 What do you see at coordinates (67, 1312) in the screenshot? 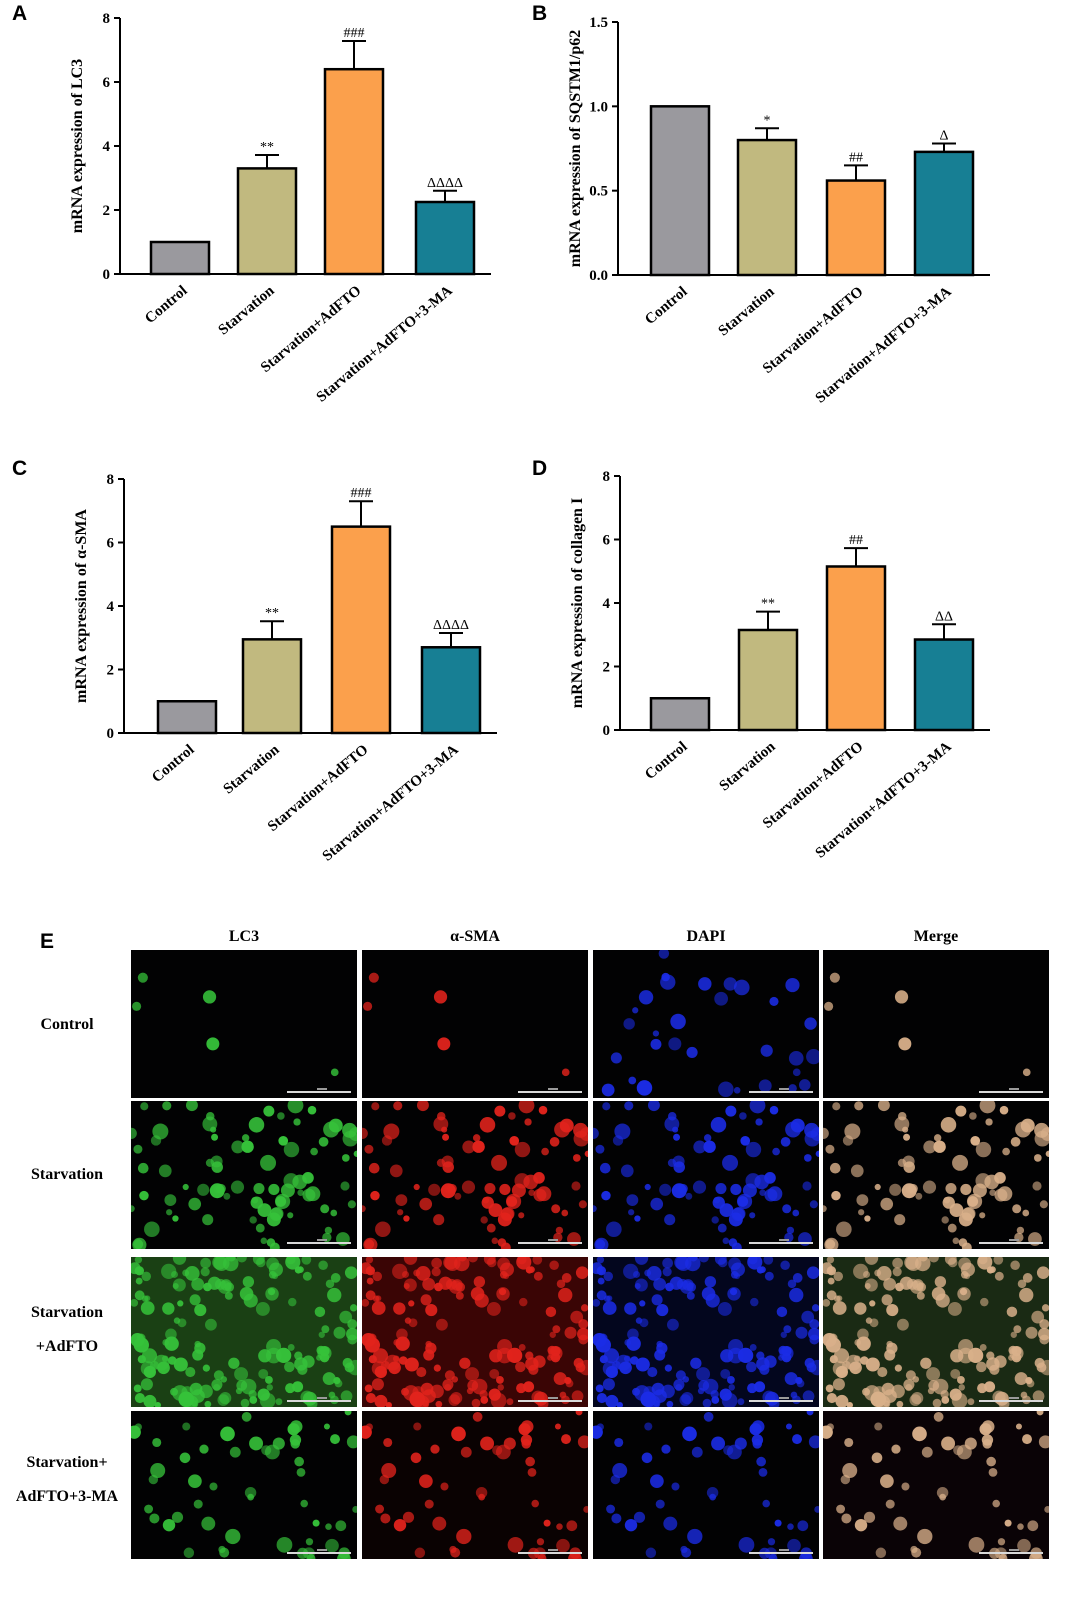
I see `row-label-starvation-adfto-line1: Starvation` at bounding box center [67, 1312].